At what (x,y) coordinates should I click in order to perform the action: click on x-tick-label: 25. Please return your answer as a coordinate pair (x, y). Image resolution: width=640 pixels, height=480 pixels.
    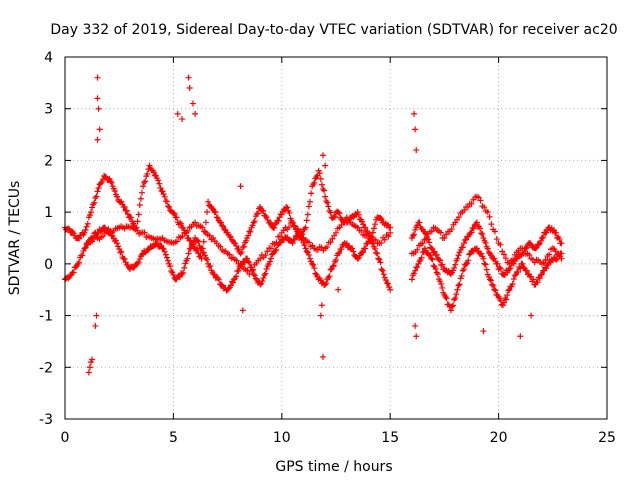
    Looking at the image, I should click on (607, 438).